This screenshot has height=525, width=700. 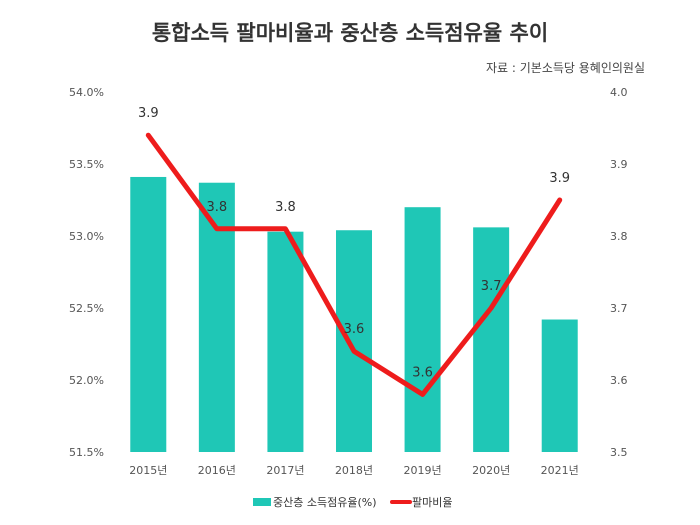 I want to click on legend: 중산층 소득점유율(%) 팔마비율, so click(x=352, y=502).